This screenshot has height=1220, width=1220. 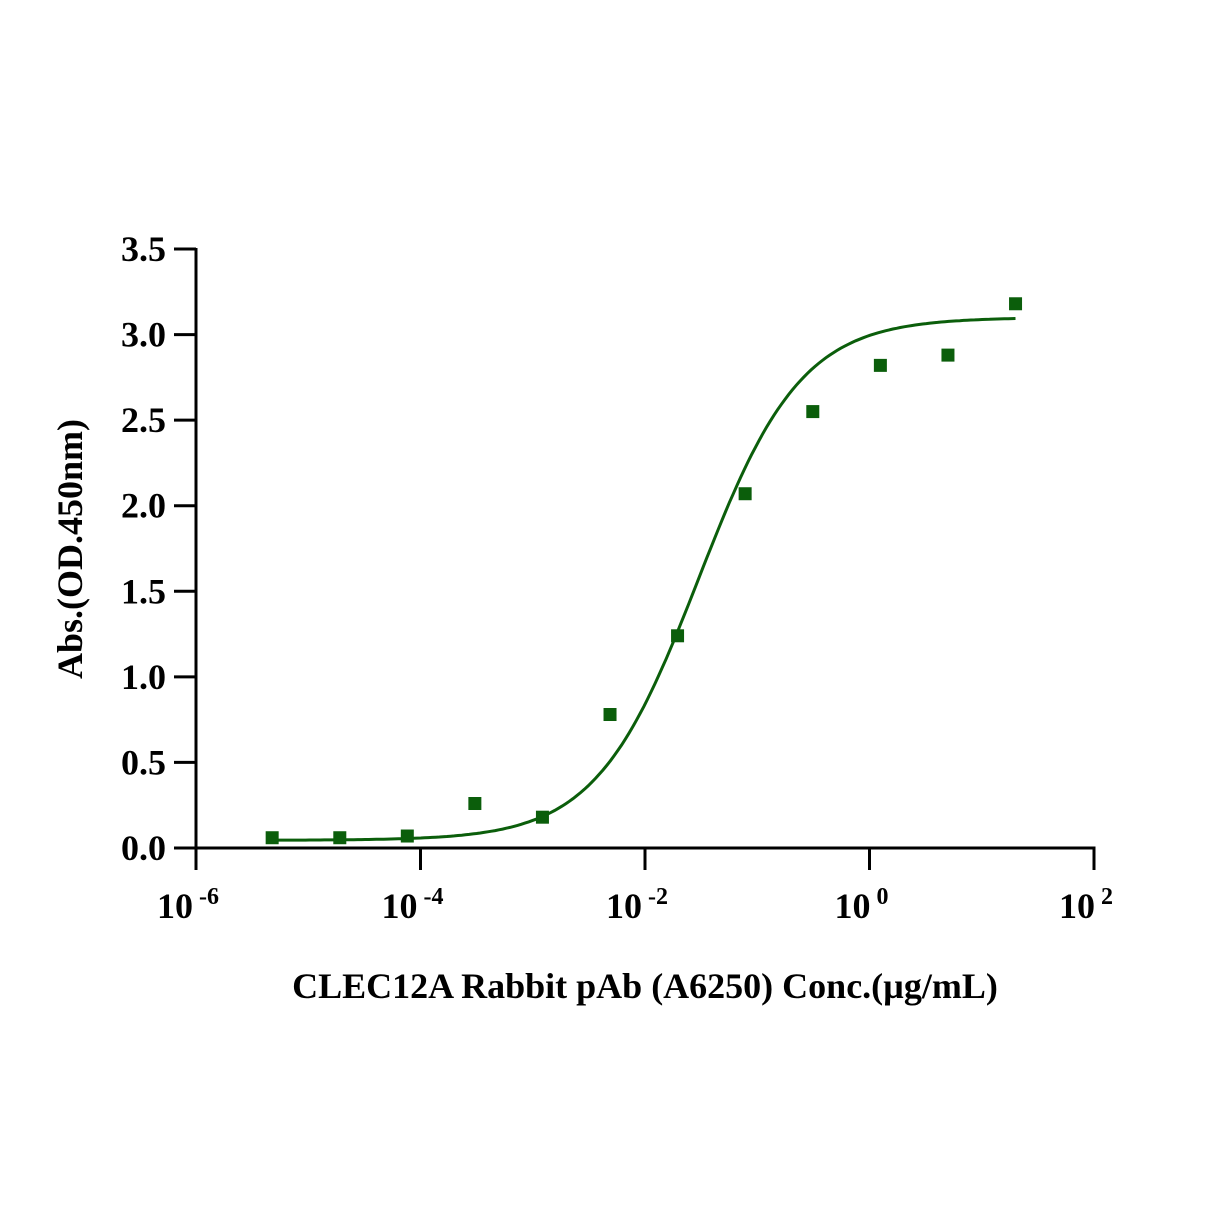 I want to click on y-tick-label: 1.5, so click(x=143, y=591).